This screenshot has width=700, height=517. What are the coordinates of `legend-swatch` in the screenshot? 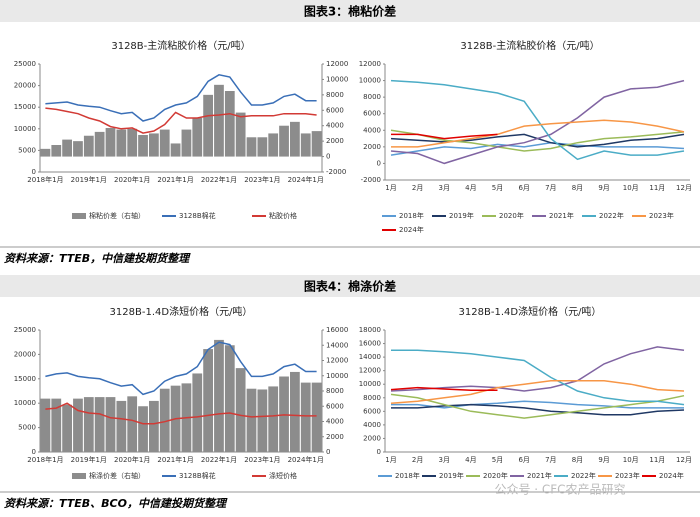 It's located at (79, 216).